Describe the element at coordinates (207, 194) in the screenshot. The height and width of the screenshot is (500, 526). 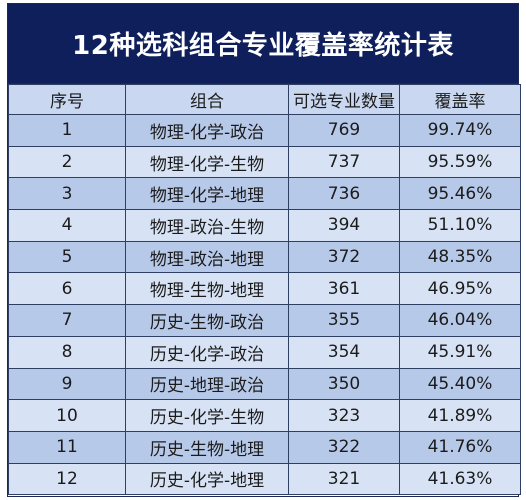
I see `combination-cell: 物理-化学-地理` at that location.